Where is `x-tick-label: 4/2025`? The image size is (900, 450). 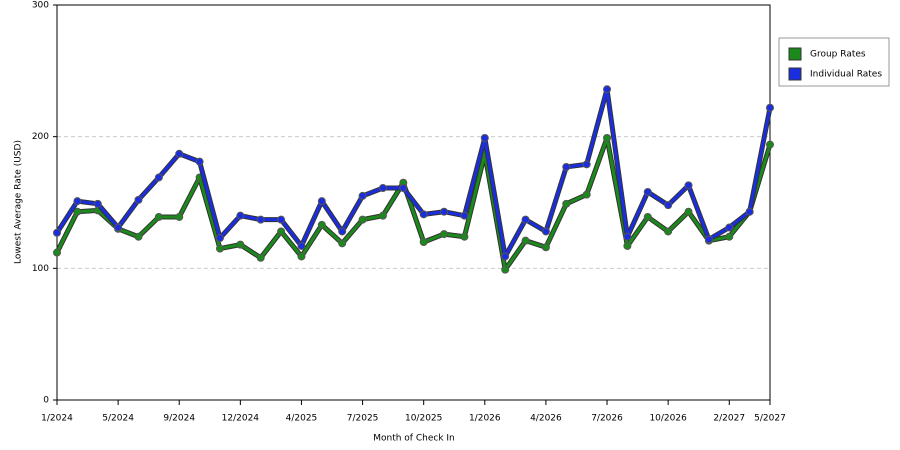
x-tick-label: 4/2025 is located at coordinates (302, 419).